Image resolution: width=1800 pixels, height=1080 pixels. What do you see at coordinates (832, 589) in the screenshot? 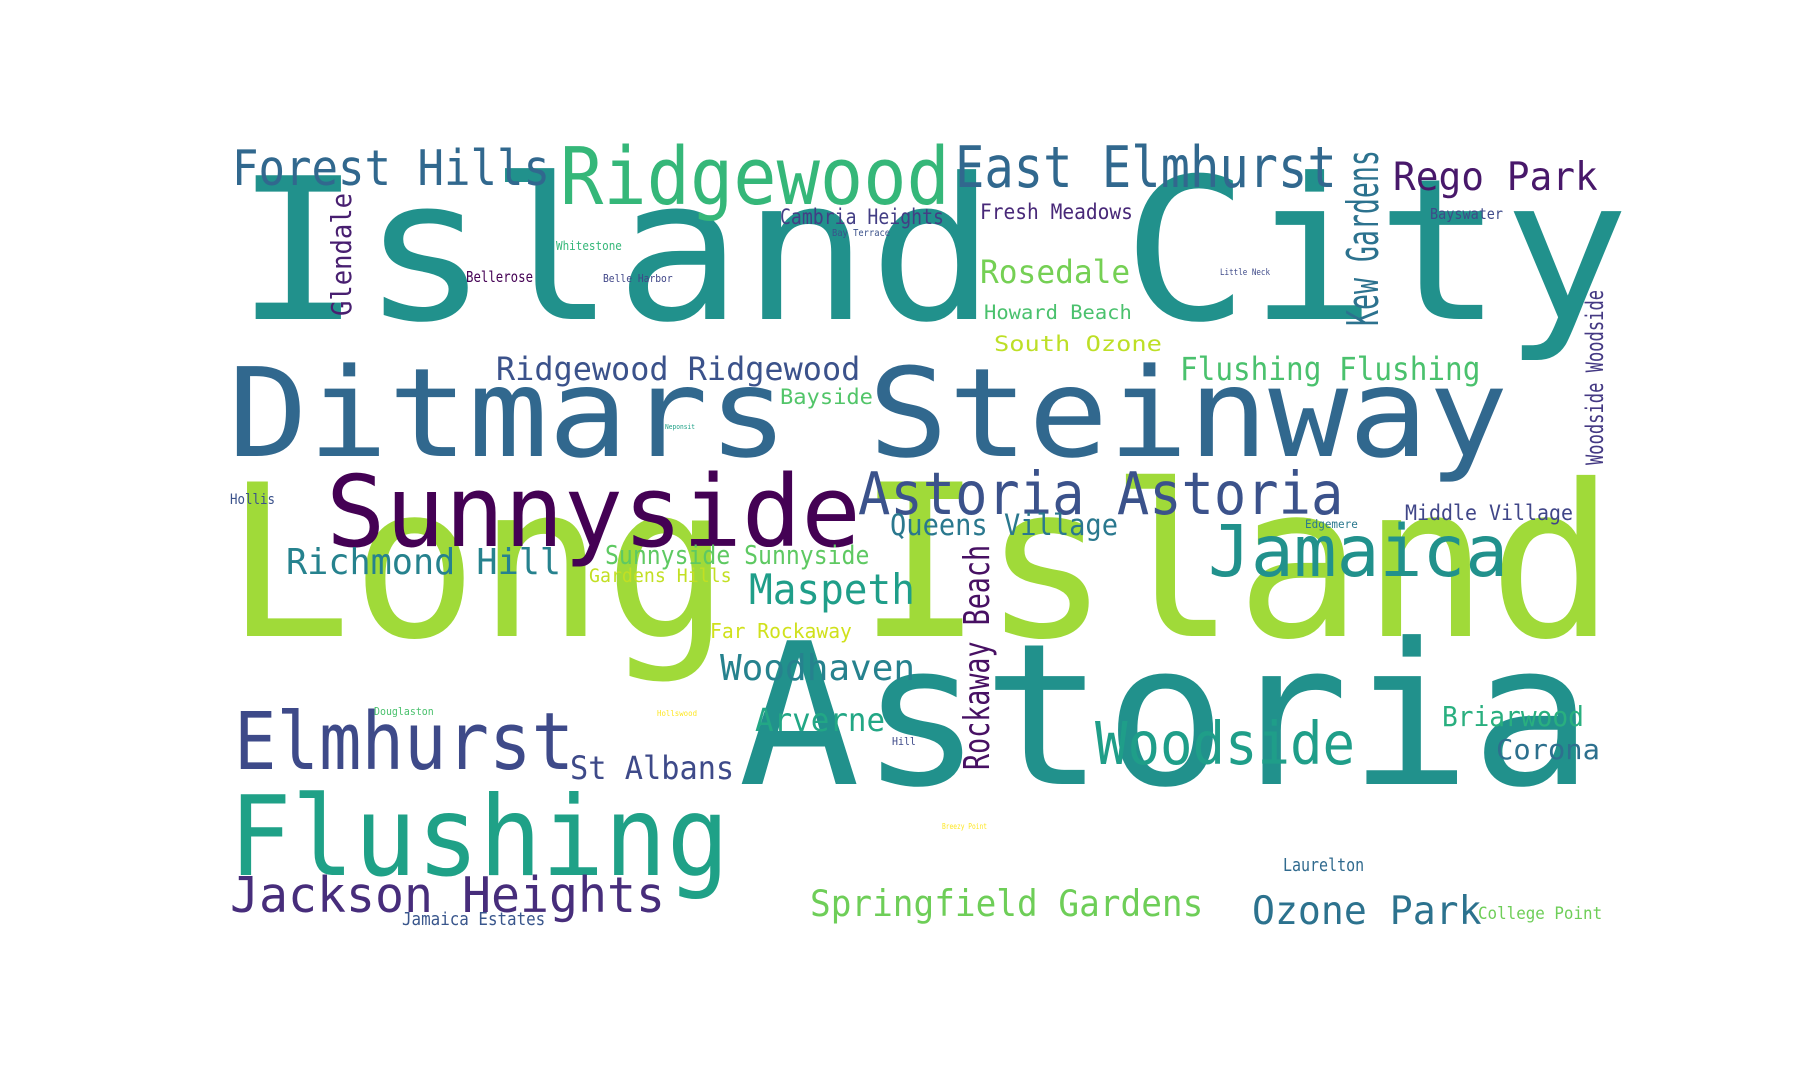
I see `word-maspeth: Maspeth` at bounding box center [832, 589].